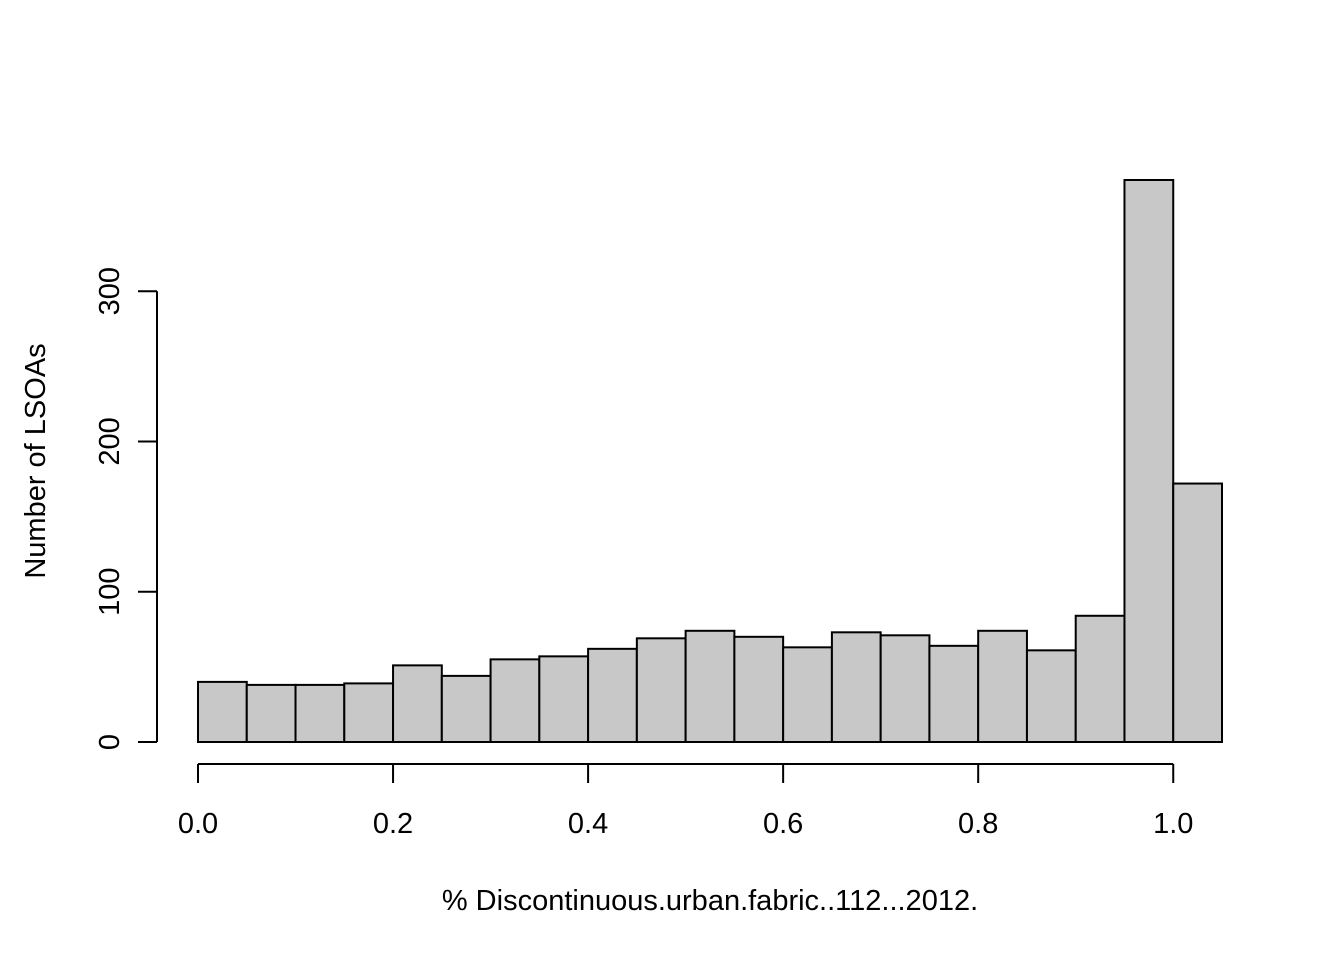  Describe the element at coordinates (110, 291) in the screenshot. I see `y-tick-label: 300` at that location.